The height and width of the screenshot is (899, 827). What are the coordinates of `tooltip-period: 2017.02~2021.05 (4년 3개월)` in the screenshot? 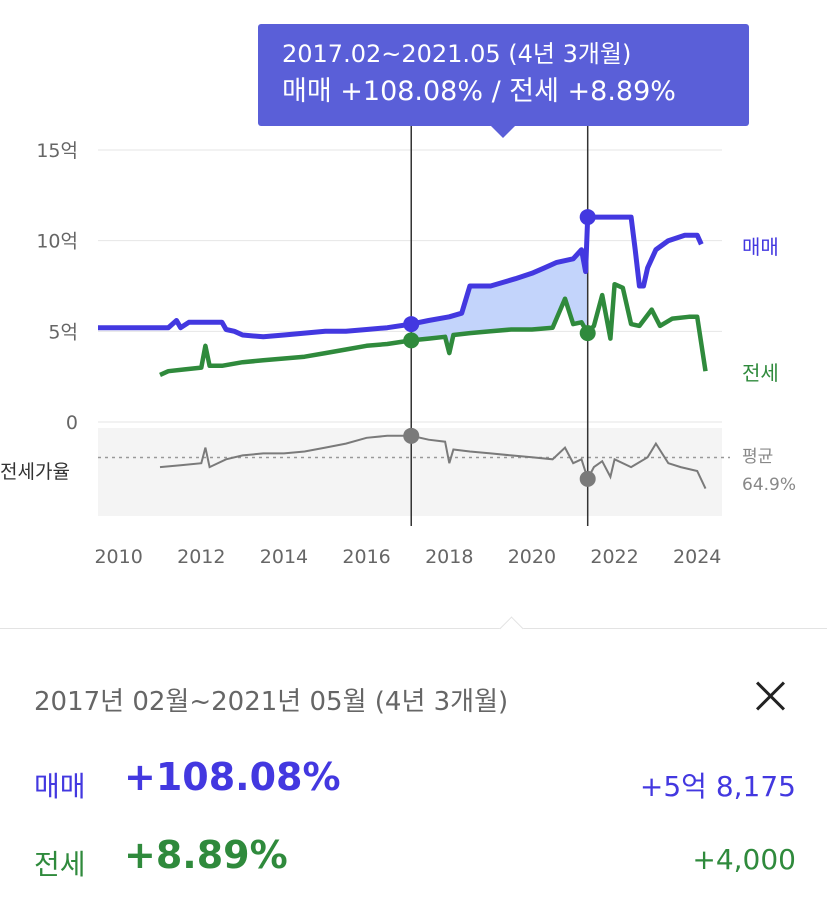 It's located at (457, 54).